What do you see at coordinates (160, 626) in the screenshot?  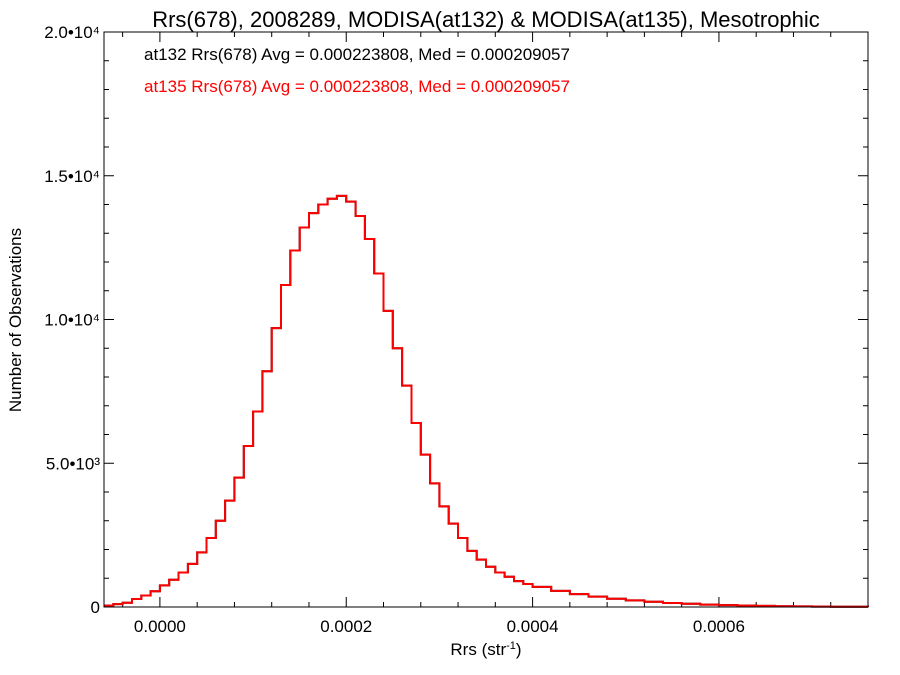 I see `x-tick-label: 0.0000` at bounding box center [160, 626].